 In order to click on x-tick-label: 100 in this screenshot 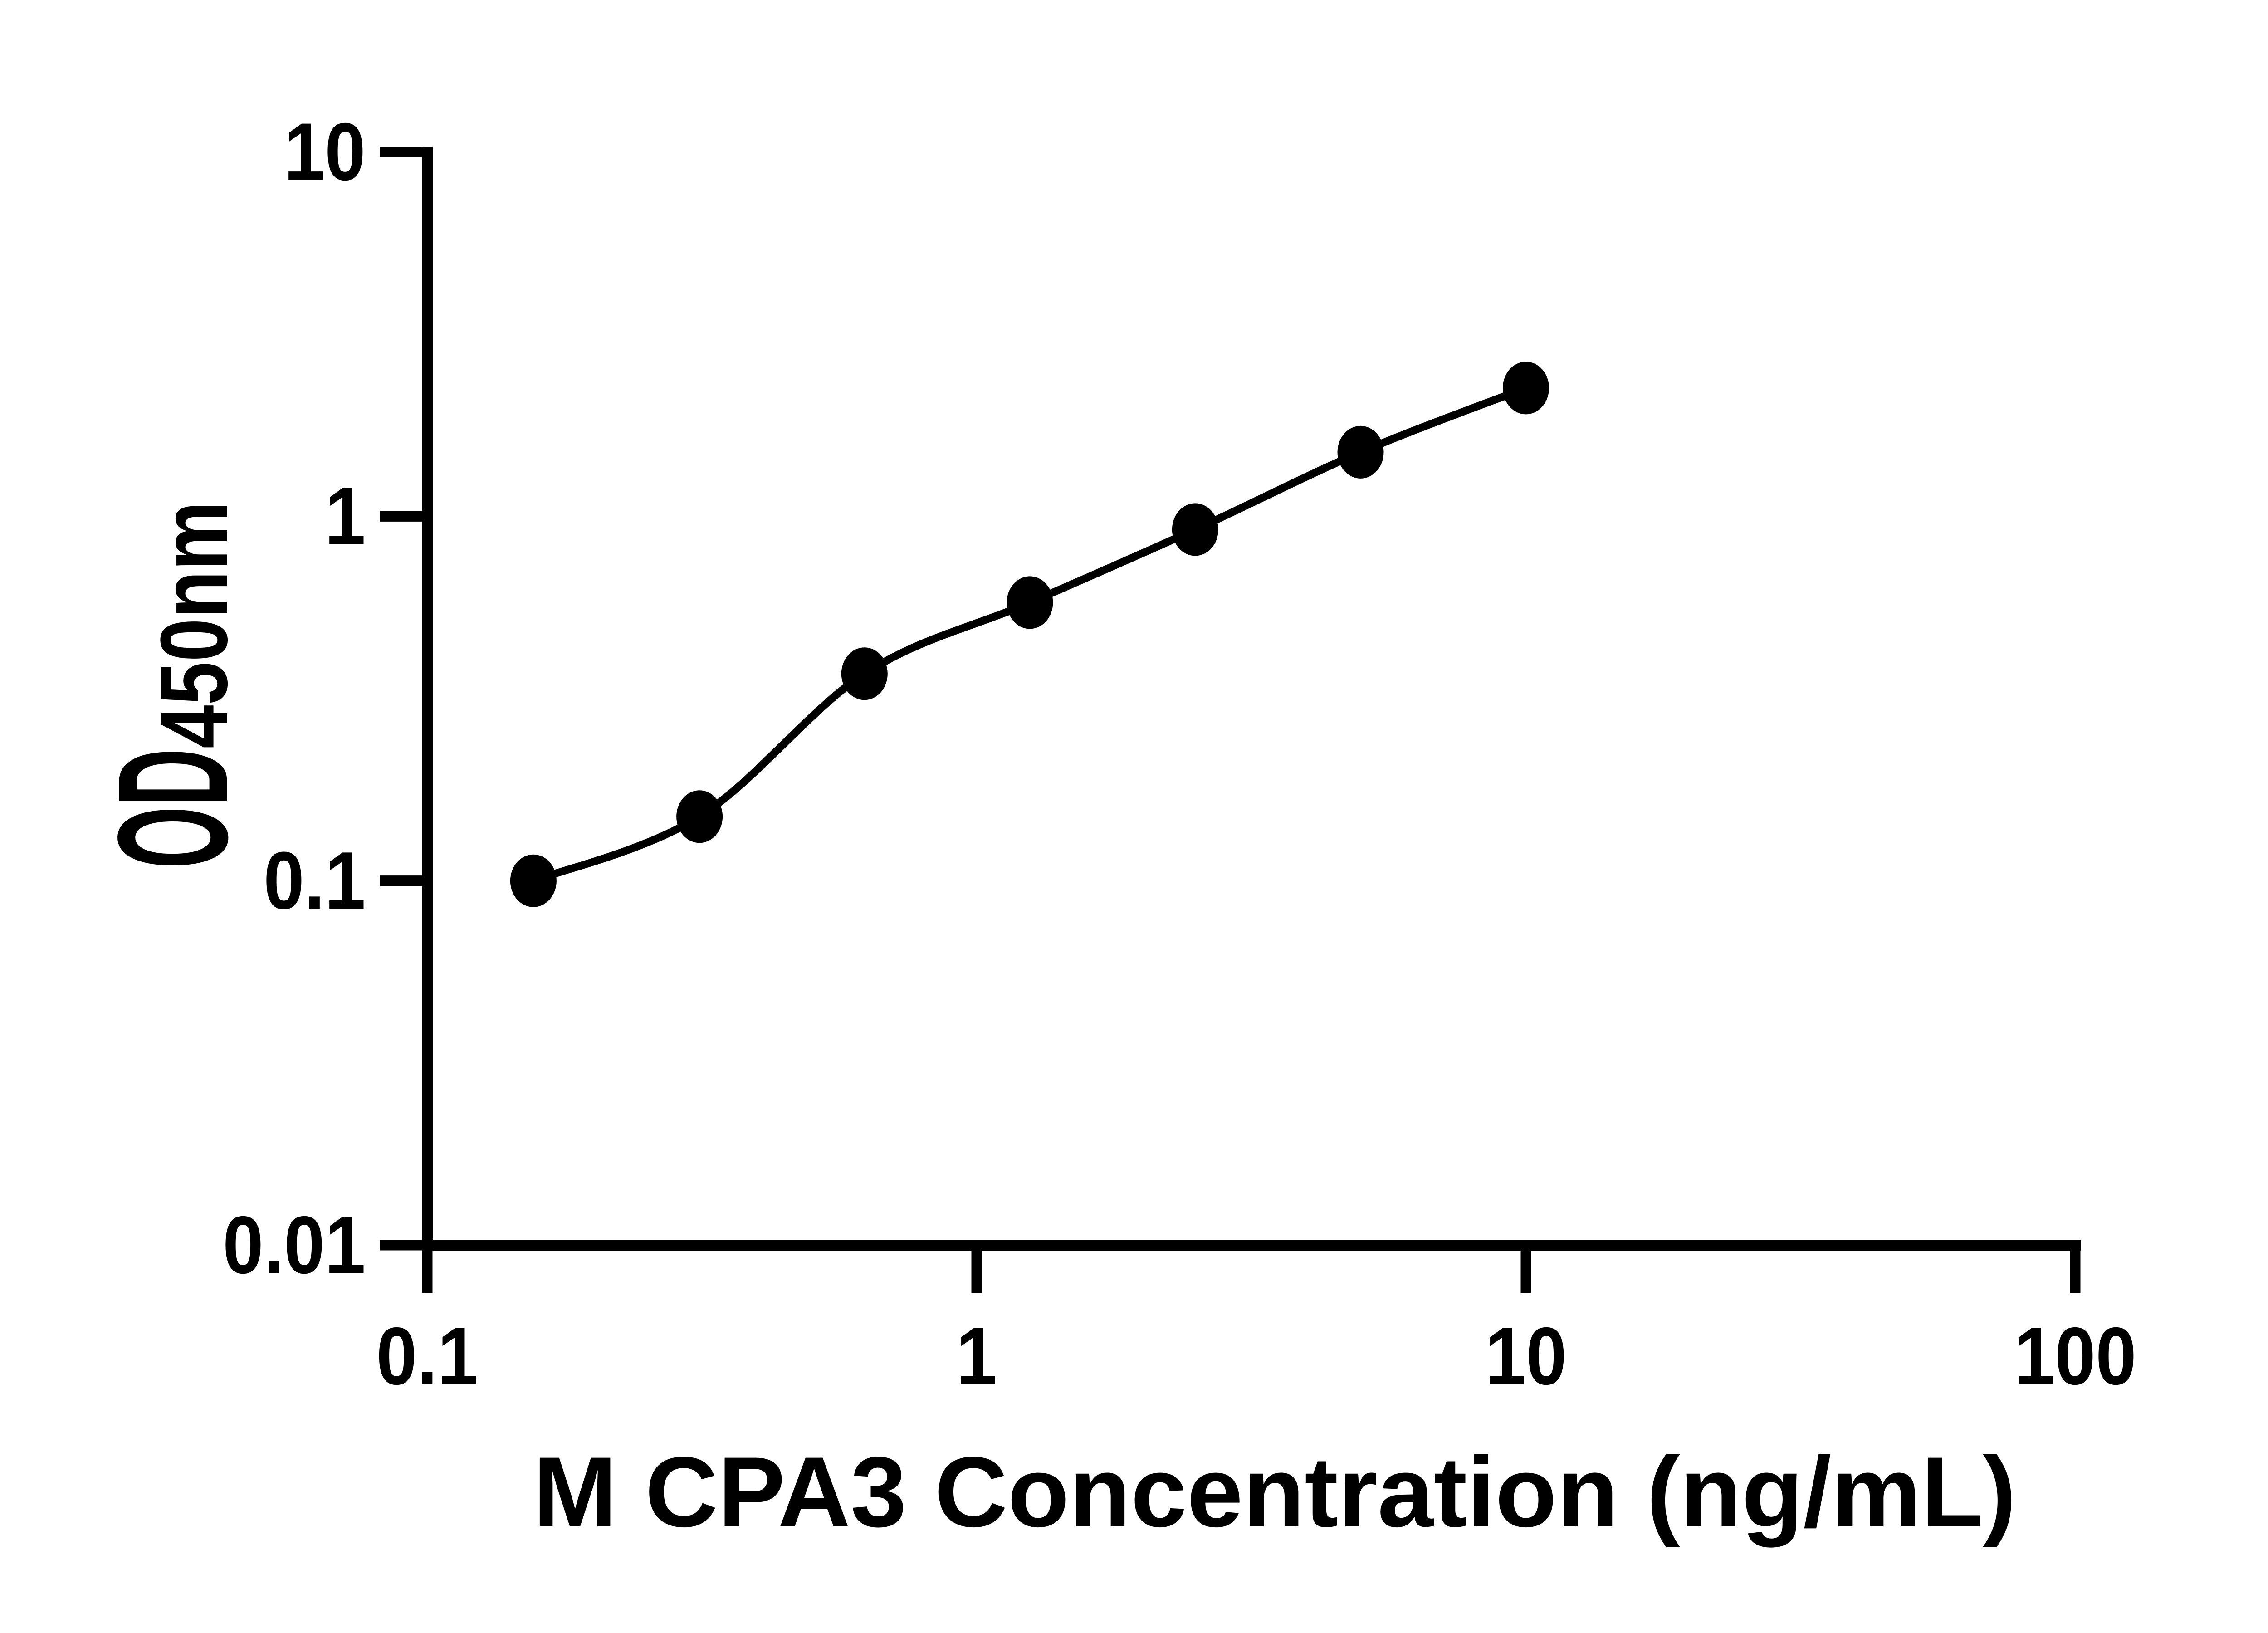, I will do `click(2075, 1356)`.